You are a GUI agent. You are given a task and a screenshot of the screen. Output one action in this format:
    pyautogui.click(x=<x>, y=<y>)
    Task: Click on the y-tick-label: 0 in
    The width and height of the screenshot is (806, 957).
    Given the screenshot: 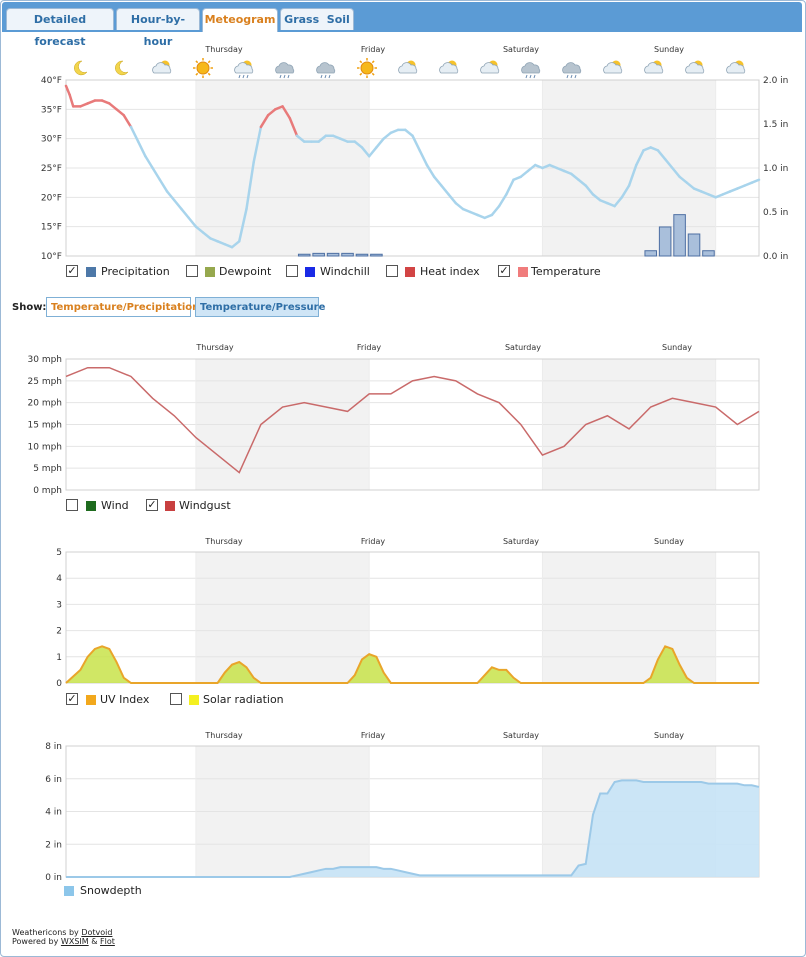 What is the action you would take?
    pyautogui.click(x=53, y=878)
    